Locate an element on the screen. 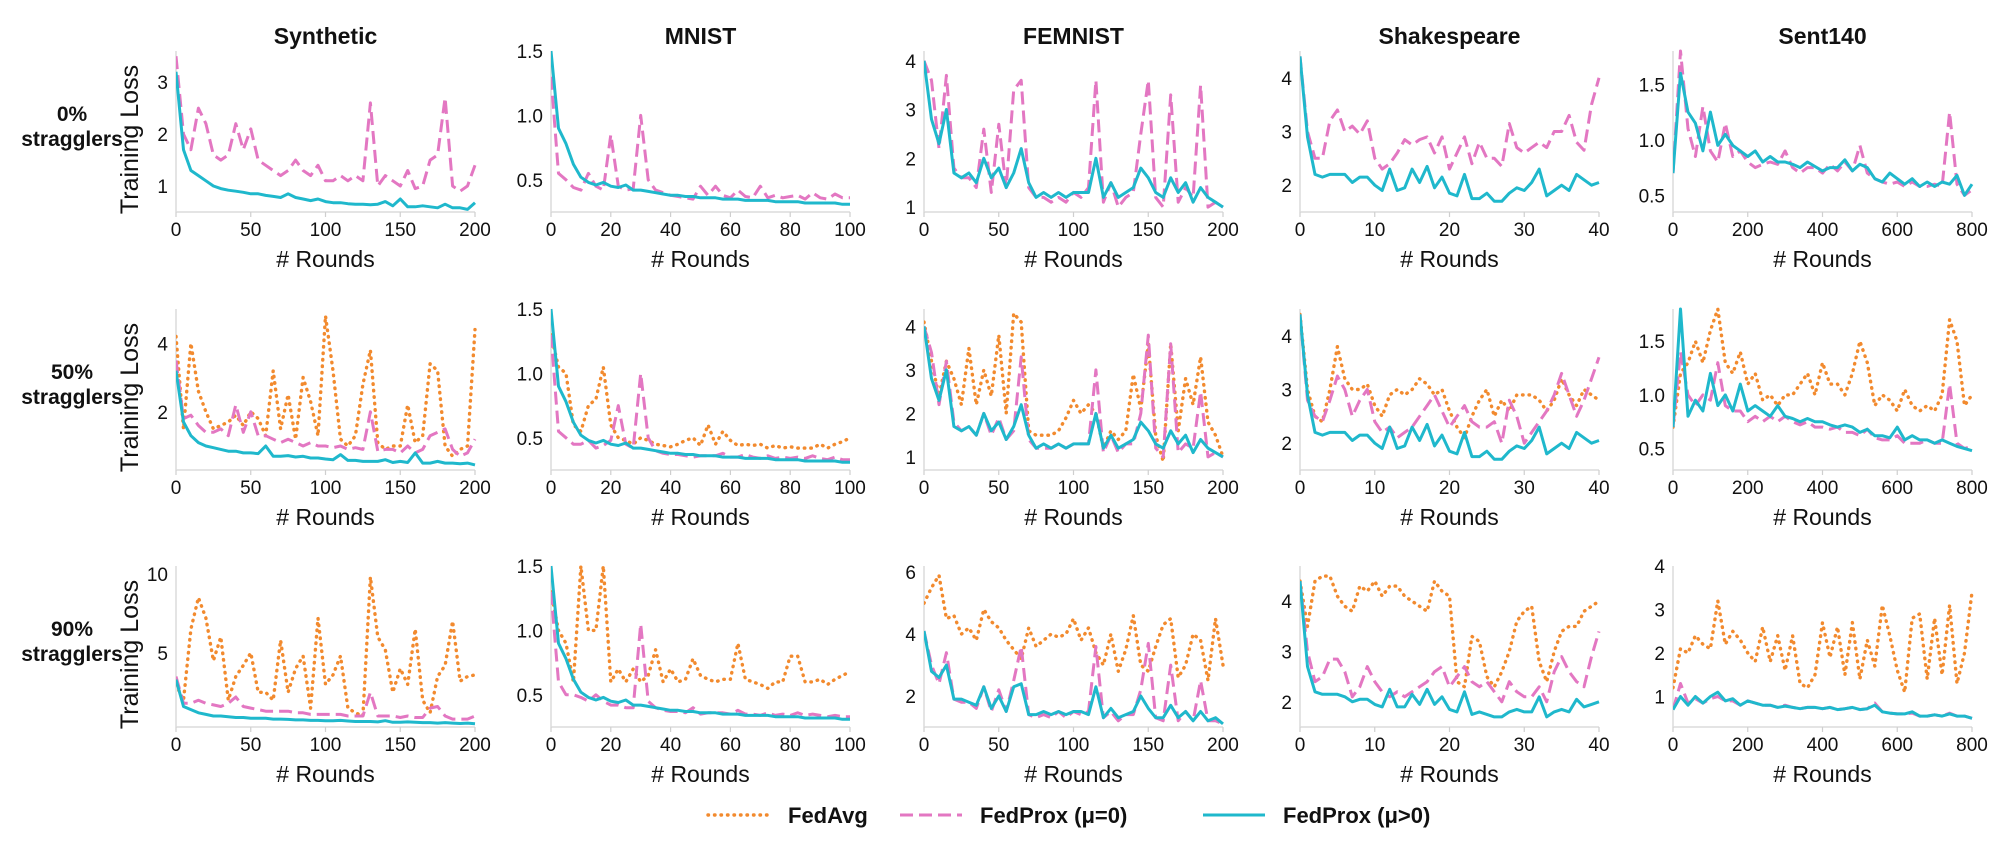 This screenshot has width=1997, height=847. legend-label: FedAvg is located at coordinates (828, 815).